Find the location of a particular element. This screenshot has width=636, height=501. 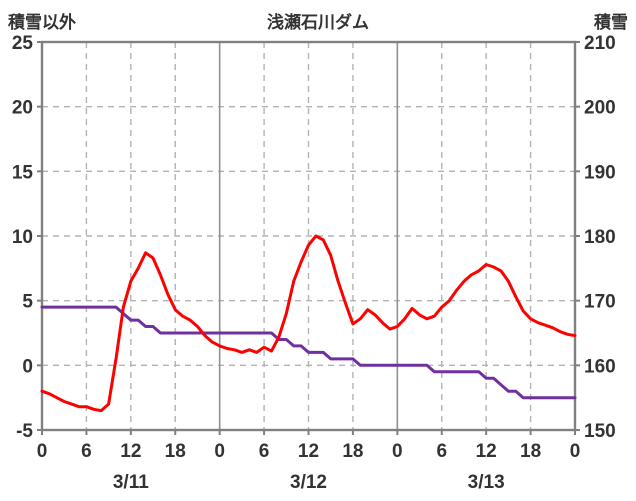

x-date-label: 3/11 is located at coordinates (131, 482).